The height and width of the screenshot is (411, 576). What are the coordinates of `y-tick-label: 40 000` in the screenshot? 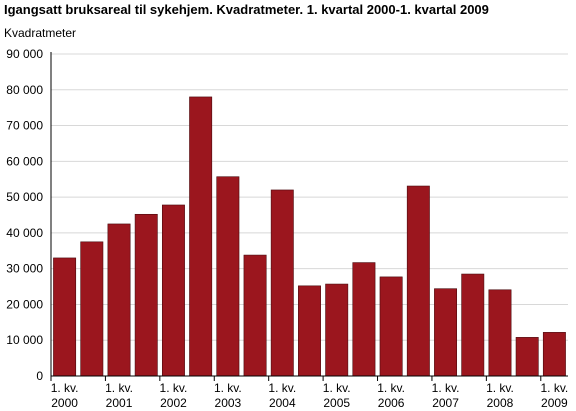 It's located at (24, 233).